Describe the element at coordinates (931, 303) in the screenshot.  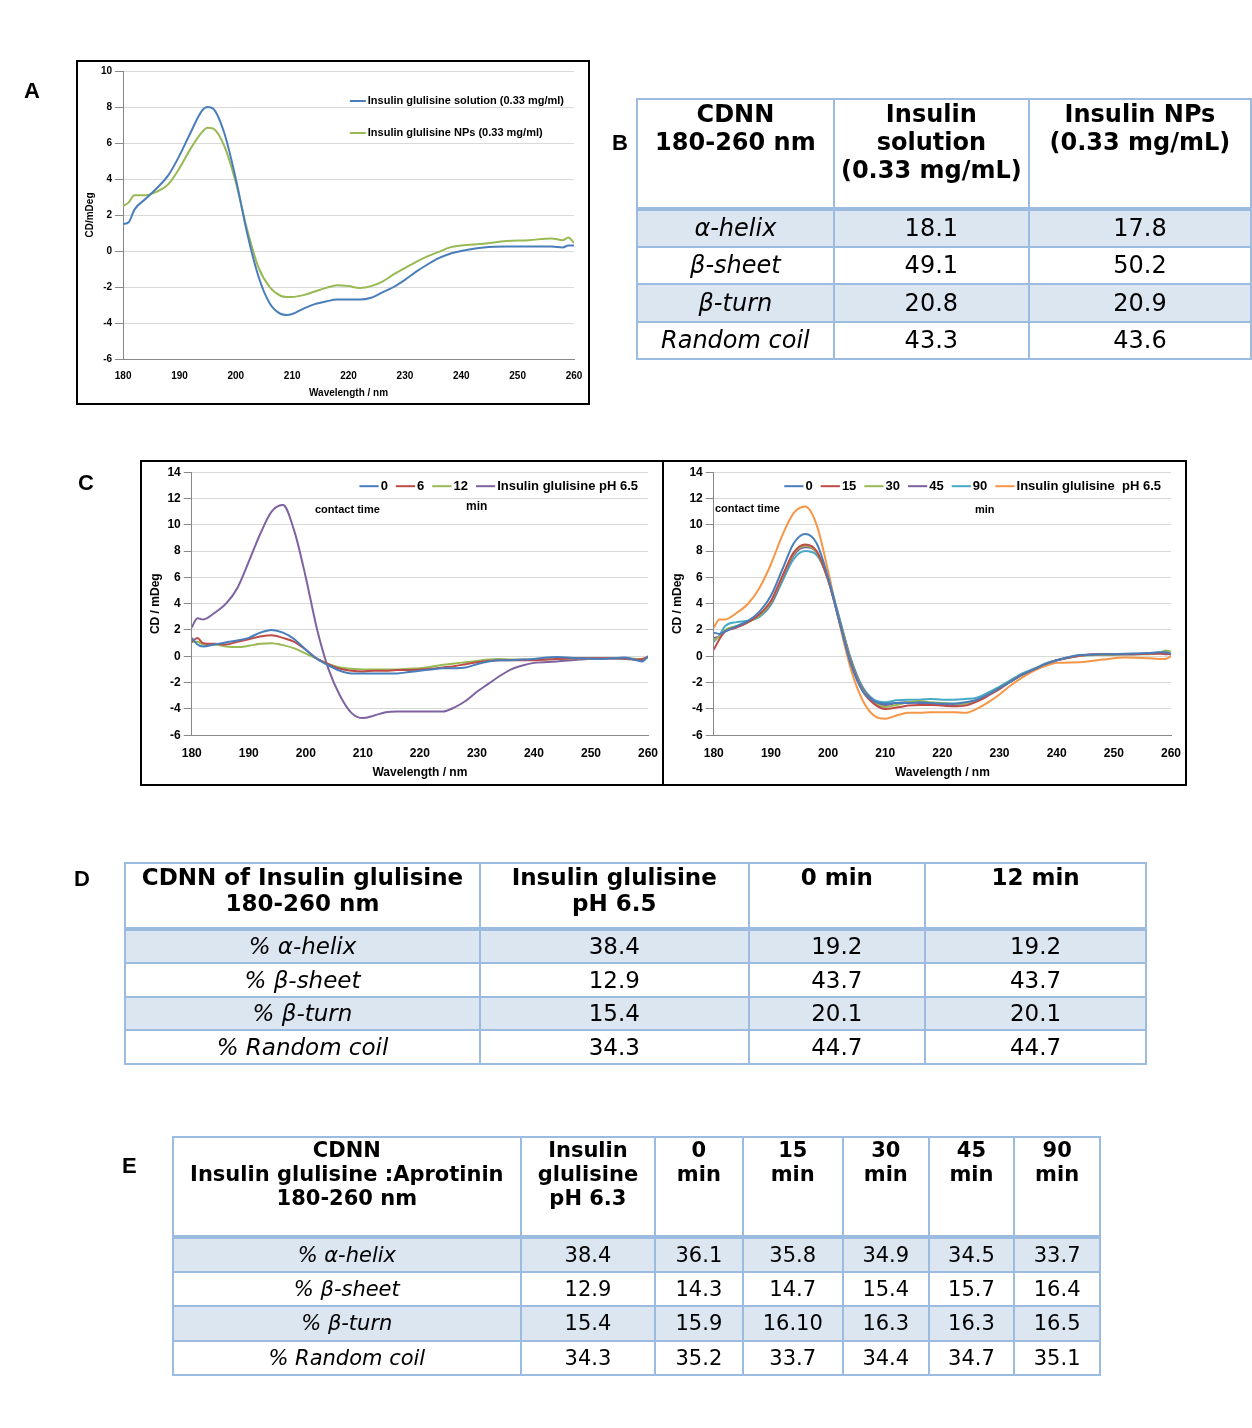
I see `data-label: 20.8` at that location.